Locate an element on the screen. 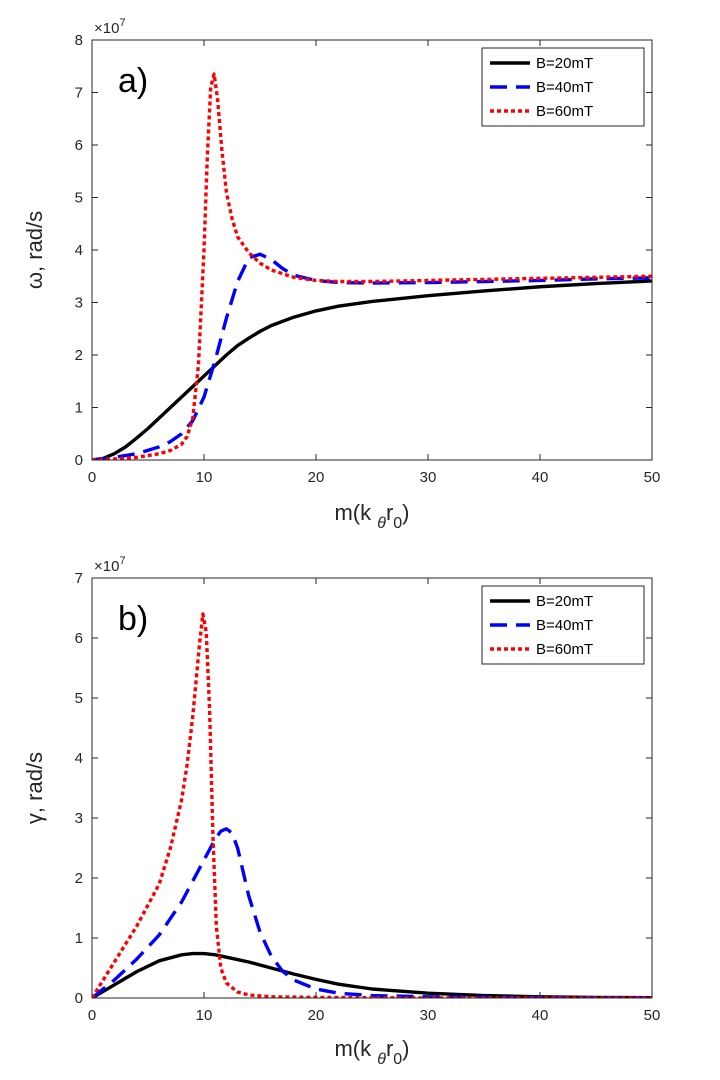 Image resolution: width=720 pixels, height=1080 pixels. y-axis-label: γ, rad/s is located at coordinates (34, 788).